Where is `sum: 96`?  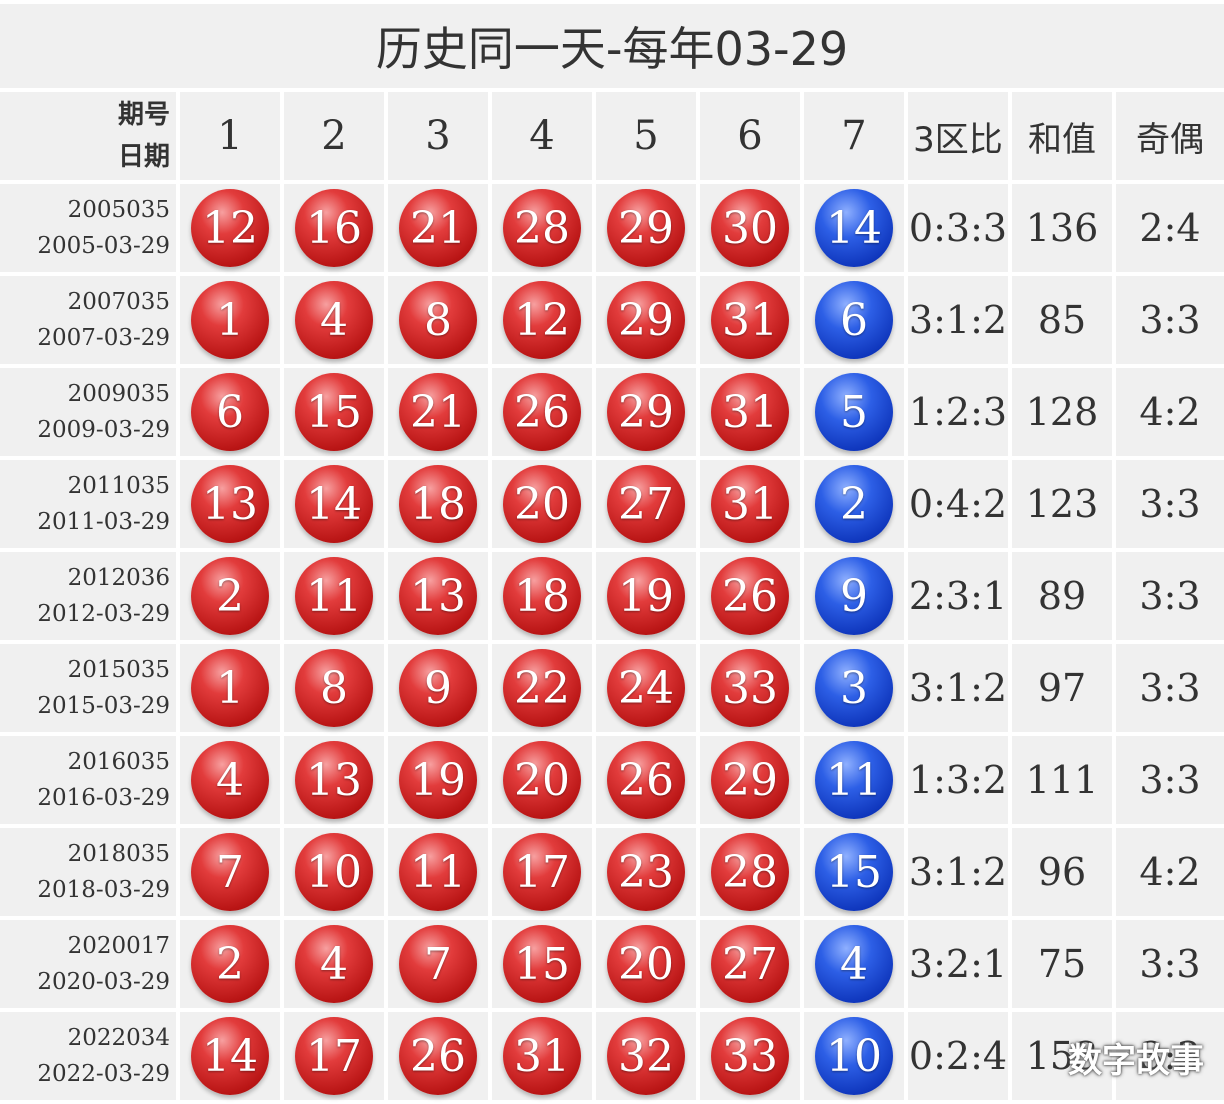 sum: 96 is located at coordinates (1062, 872).